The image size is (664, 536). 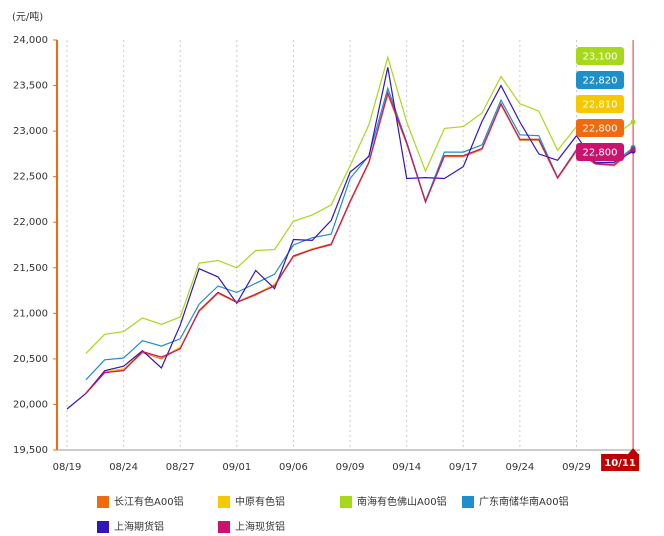 I want to click on legend-label: 中原有色铝, so click(x=260, y=501).